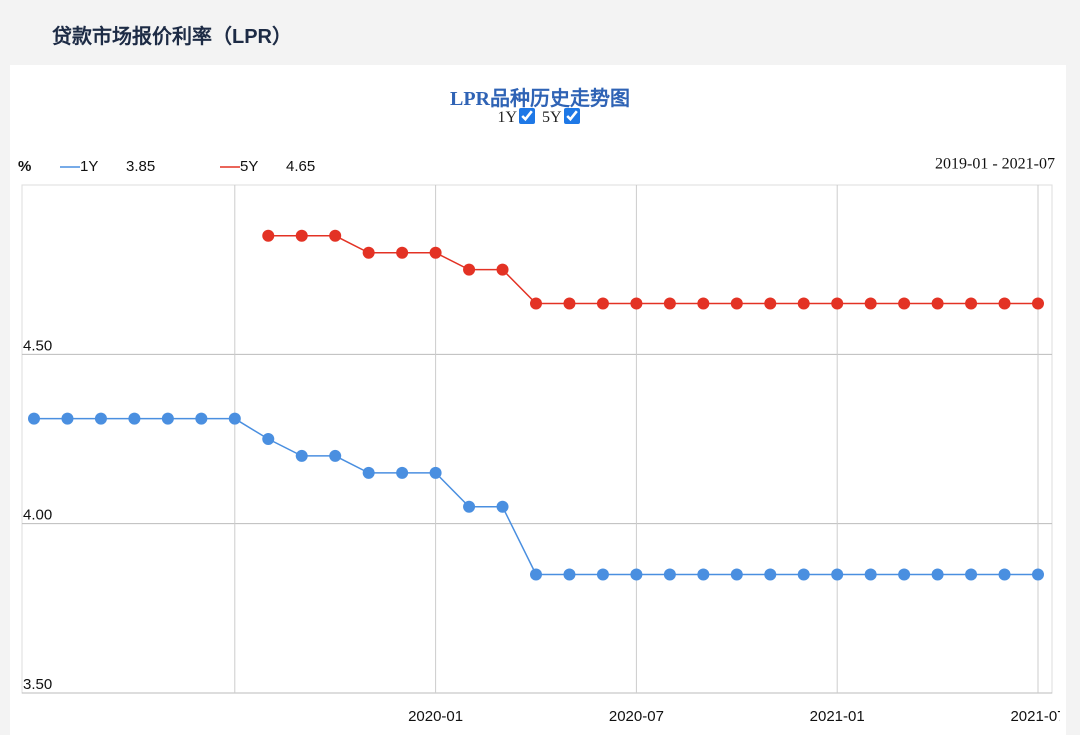 The height and width of the screenshot is (735, 1080). Describe the element at coordinates (571, 116) in the screenshot. I see `toggle-5y` at that location.